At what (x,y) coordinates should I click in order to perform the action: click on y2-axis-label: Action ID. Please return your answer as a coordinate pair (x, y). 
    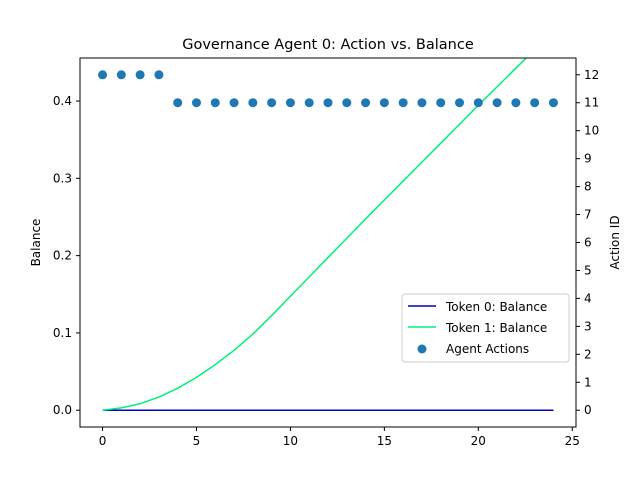
    Looking at the image, I should click on (615, 242).